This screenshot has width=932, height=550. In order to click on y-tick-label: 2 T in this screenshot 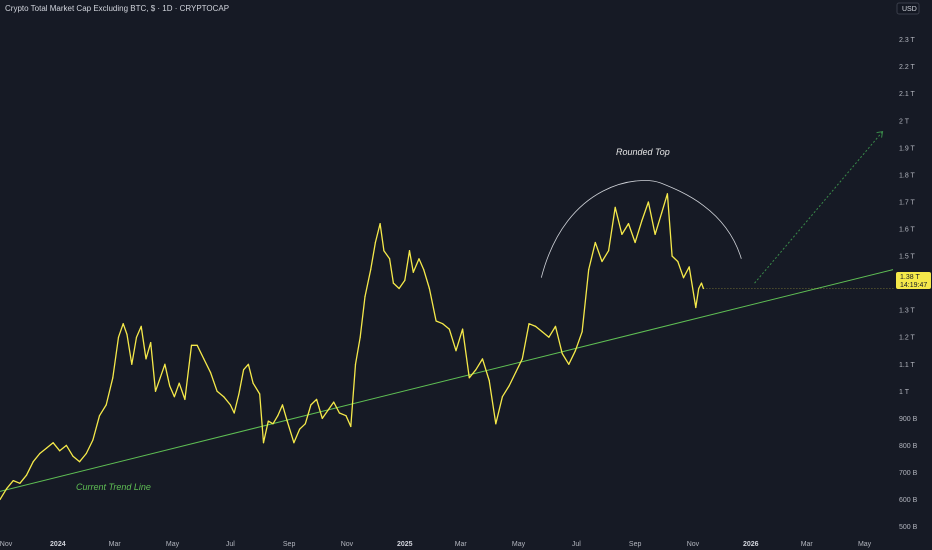, I will do `click(904, 121)`.